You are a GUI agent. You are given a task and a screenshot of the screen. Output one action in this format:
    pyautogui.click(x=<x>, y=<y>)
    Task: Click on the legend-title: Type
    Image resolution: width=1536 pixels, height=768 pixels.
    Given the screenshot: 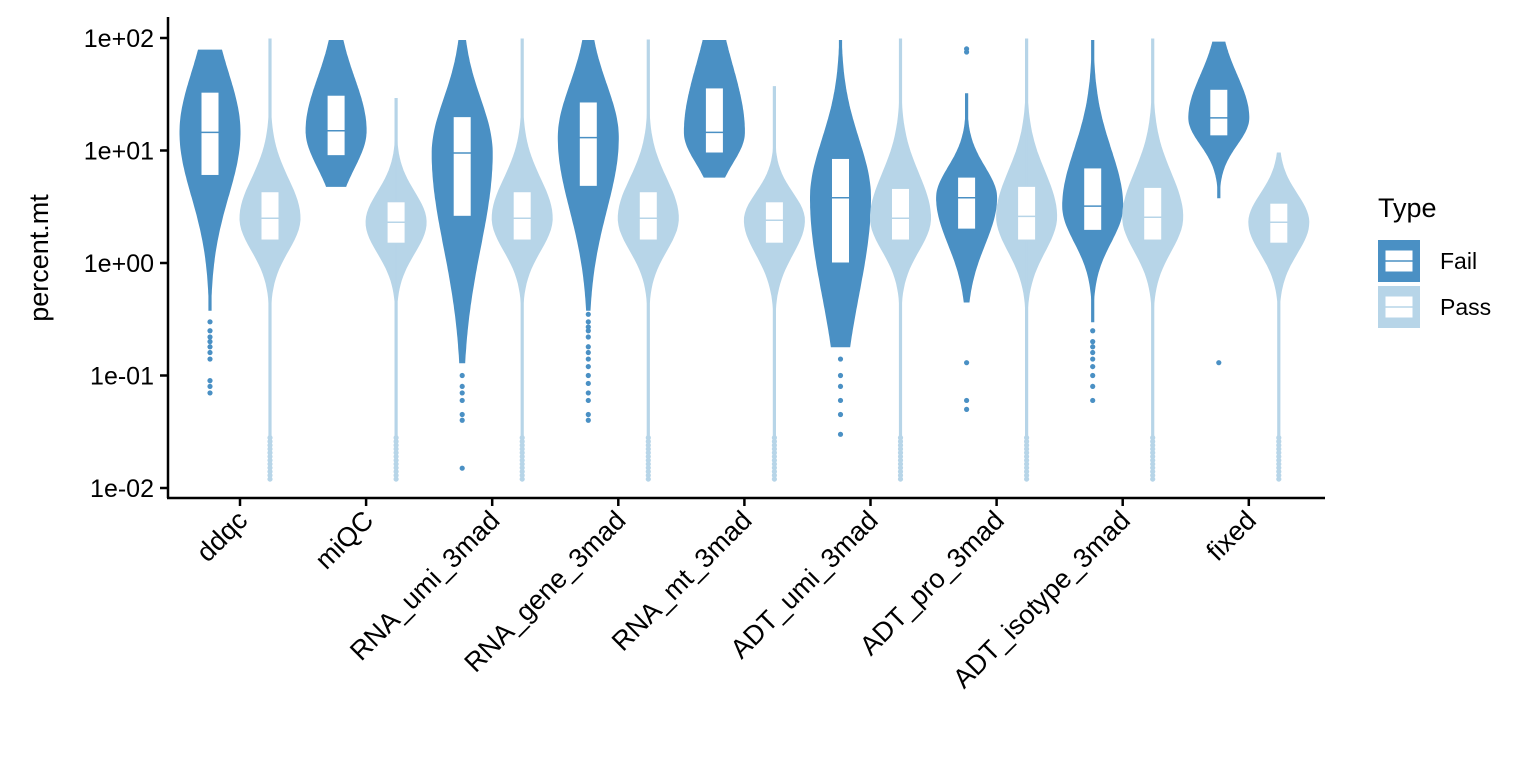 What is the action you would take?
    pyautogui.click(x=1407, y=208)
    